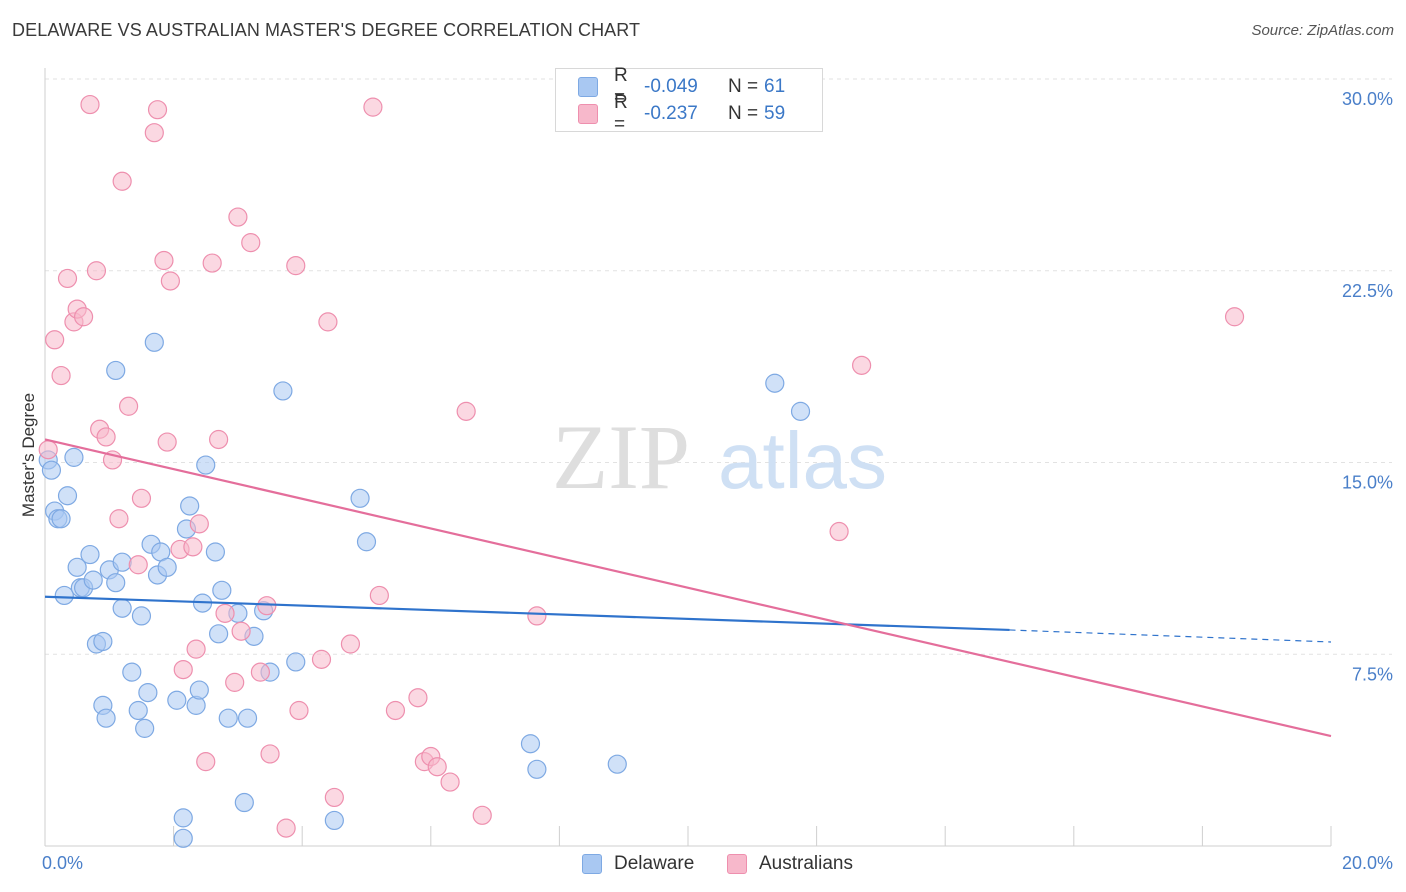  What do you see at coordinates (1322, 30) in the screenshot?
I see `source-label: Source: ZipAtlas.com` at bounding box center [1322, 30].